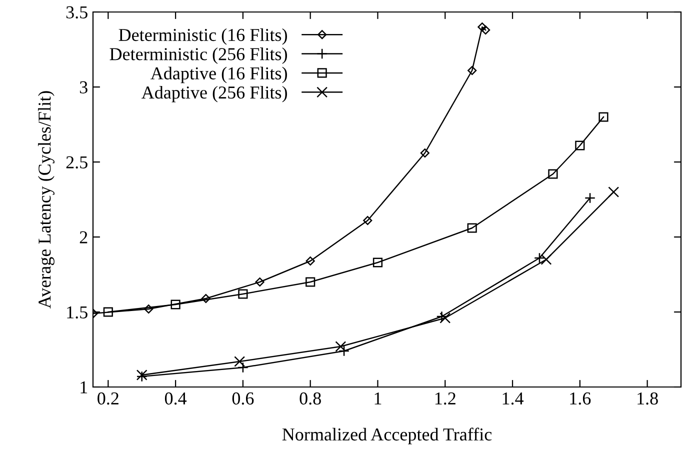 The height and width of the screenshot is (455, 683). What do you see at coordinates (77, 12) in the screenshot?
I see `y-tick-label: 3.5` at bounding box center [77, 12].